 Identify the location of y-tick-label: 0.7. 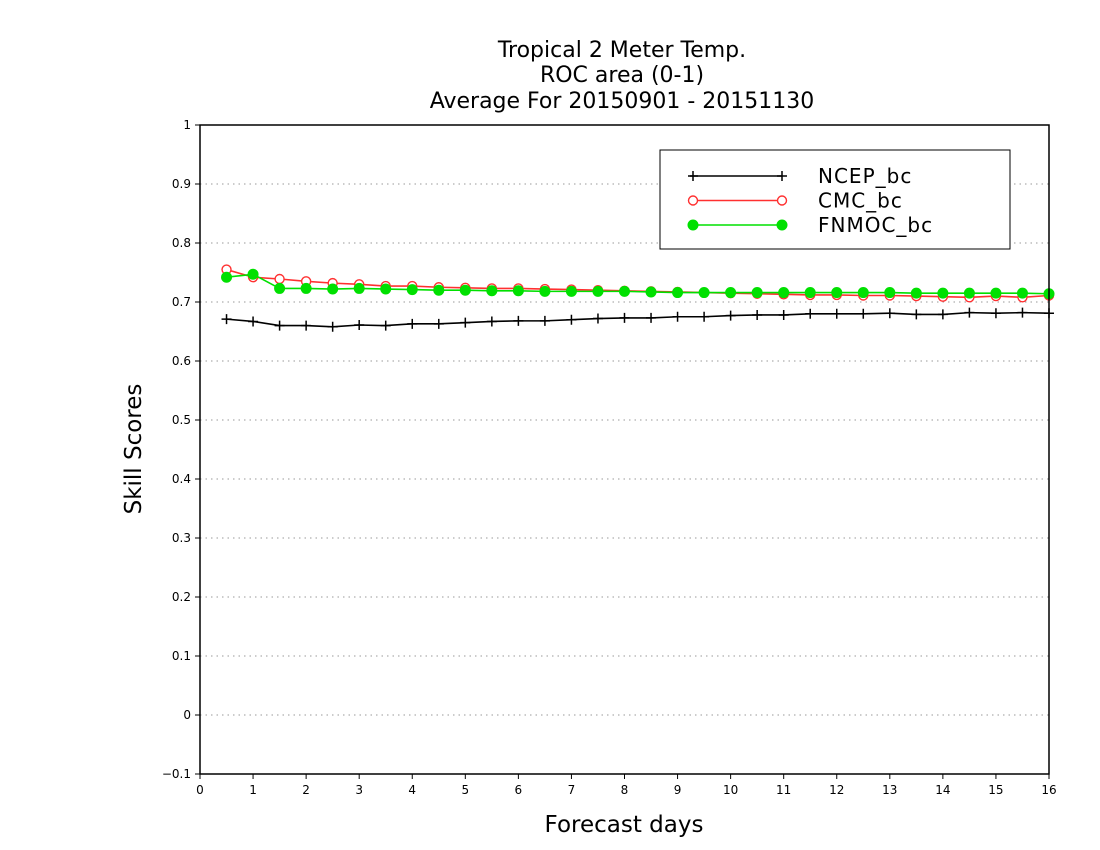
(181, 302).